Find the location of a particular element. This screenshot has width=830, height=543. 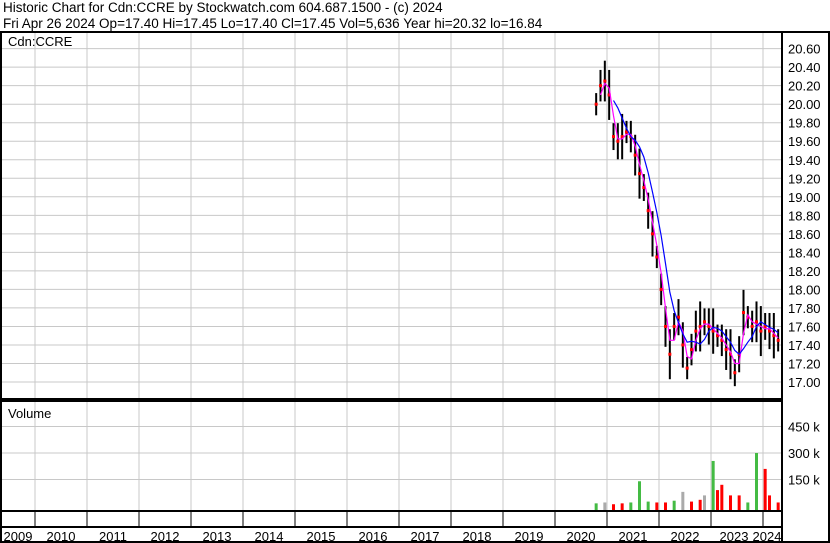

y-tick-label: 17.40 is located at coordinates (804, 345).